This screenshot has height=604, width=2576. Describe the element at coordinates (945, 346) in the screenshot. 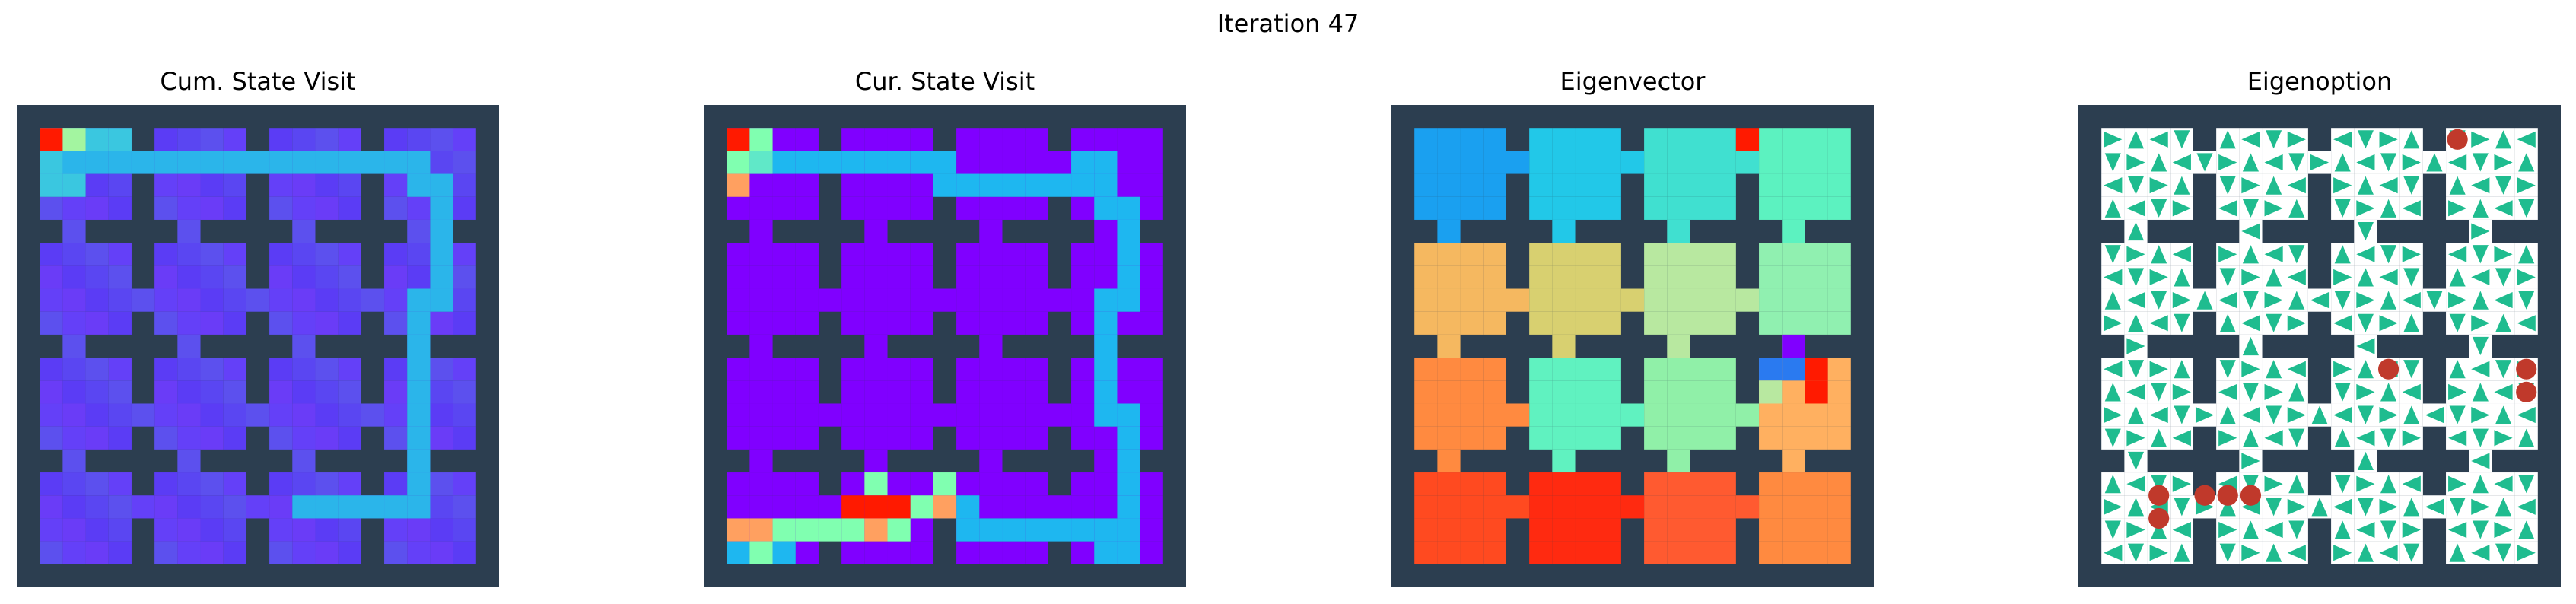

I see `cur-state-visit-heatmap` at that location.